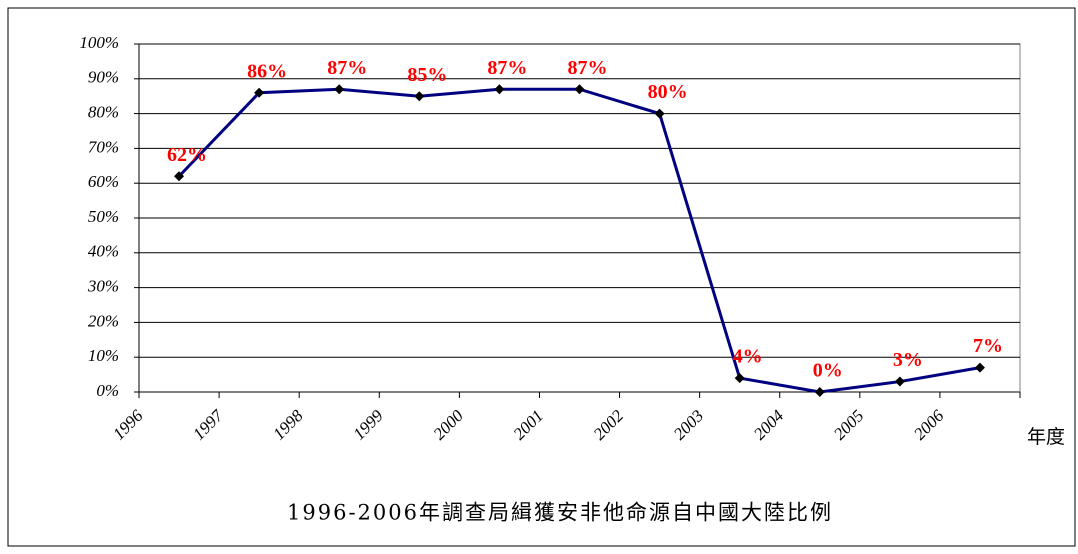 The height and width of the screenshot is (554, 1078). What do you see at coordinates (1046, 437) in the screenshot?
I see `x-axis-label: 年度` at bounding box center [1046, 437].